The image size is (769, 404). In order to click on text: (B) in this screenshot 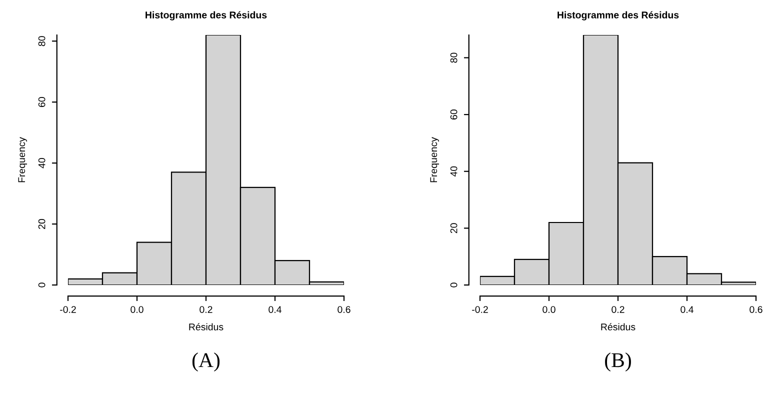, I will do `click(618, 362)`.